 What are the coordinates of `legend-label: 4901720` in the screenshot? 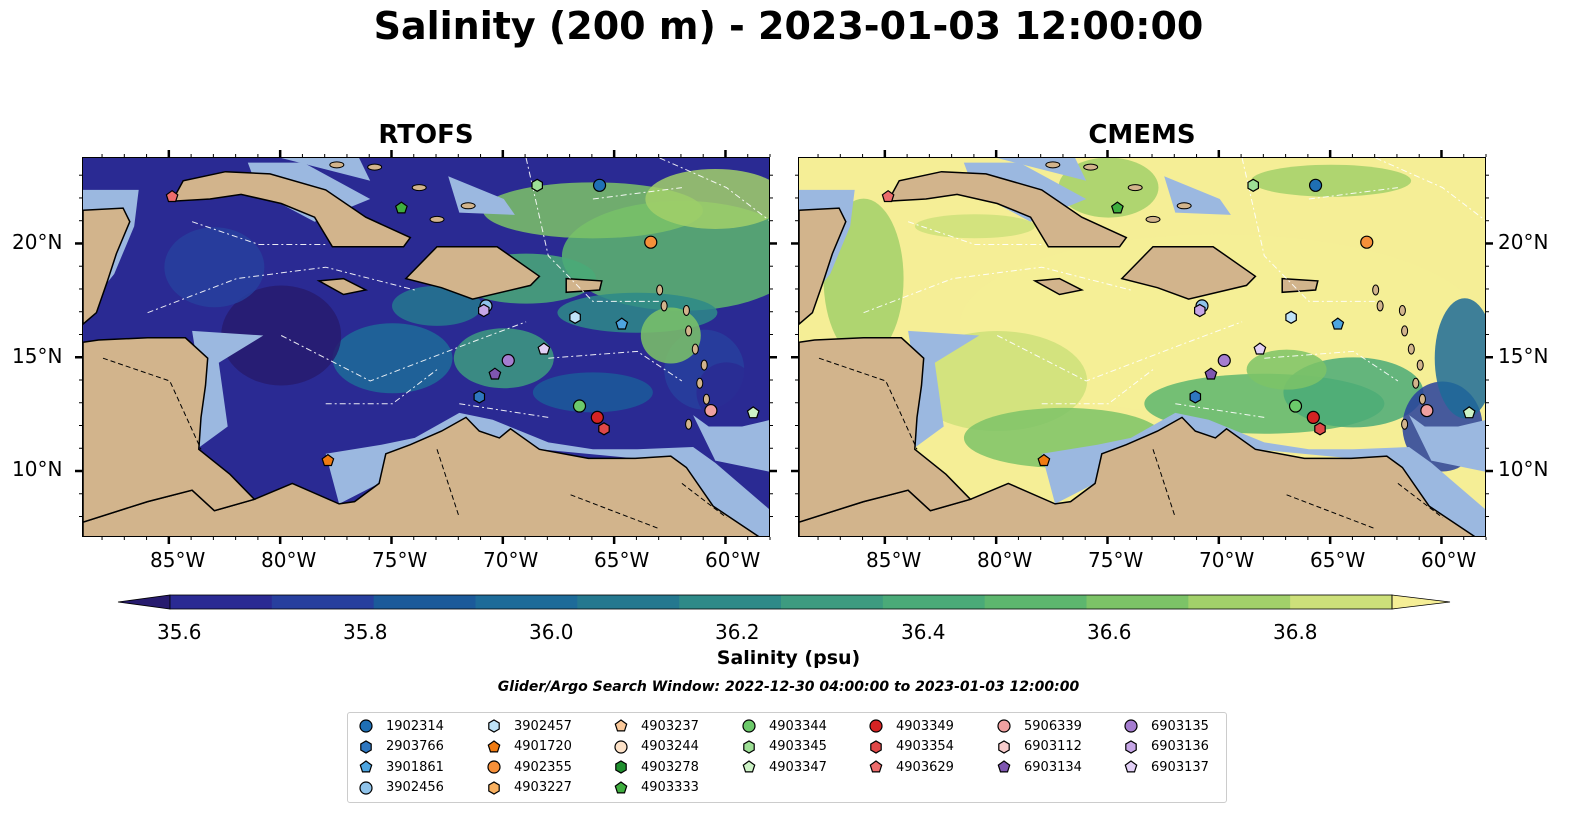 It's located at (543, 746).